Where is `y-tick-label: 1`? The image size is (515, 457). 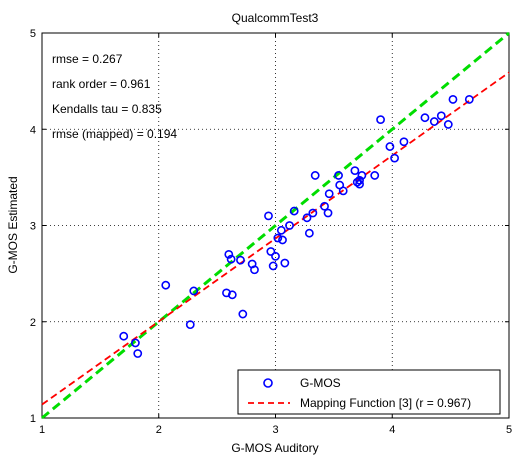 y-tick-label: 1 is located at coordinates (33, 419).